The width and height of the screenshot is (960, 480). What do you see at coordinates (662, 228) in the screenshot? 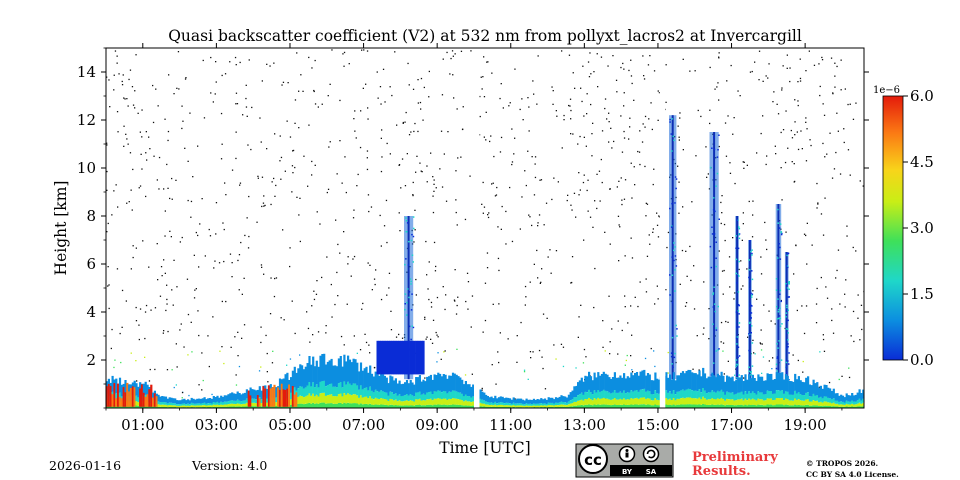
I see `missing-data-gap` at bounding box center [662, 228].